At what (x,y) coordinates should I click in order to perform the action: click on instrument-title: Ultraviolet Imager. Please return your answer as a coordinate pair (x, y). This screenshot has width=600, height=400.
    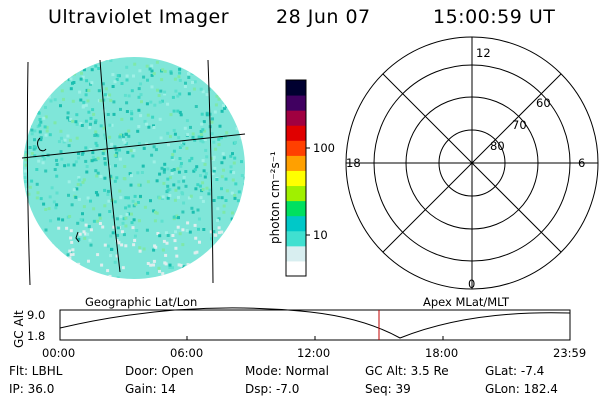
    Looking at the image, I should click on (139, 17).